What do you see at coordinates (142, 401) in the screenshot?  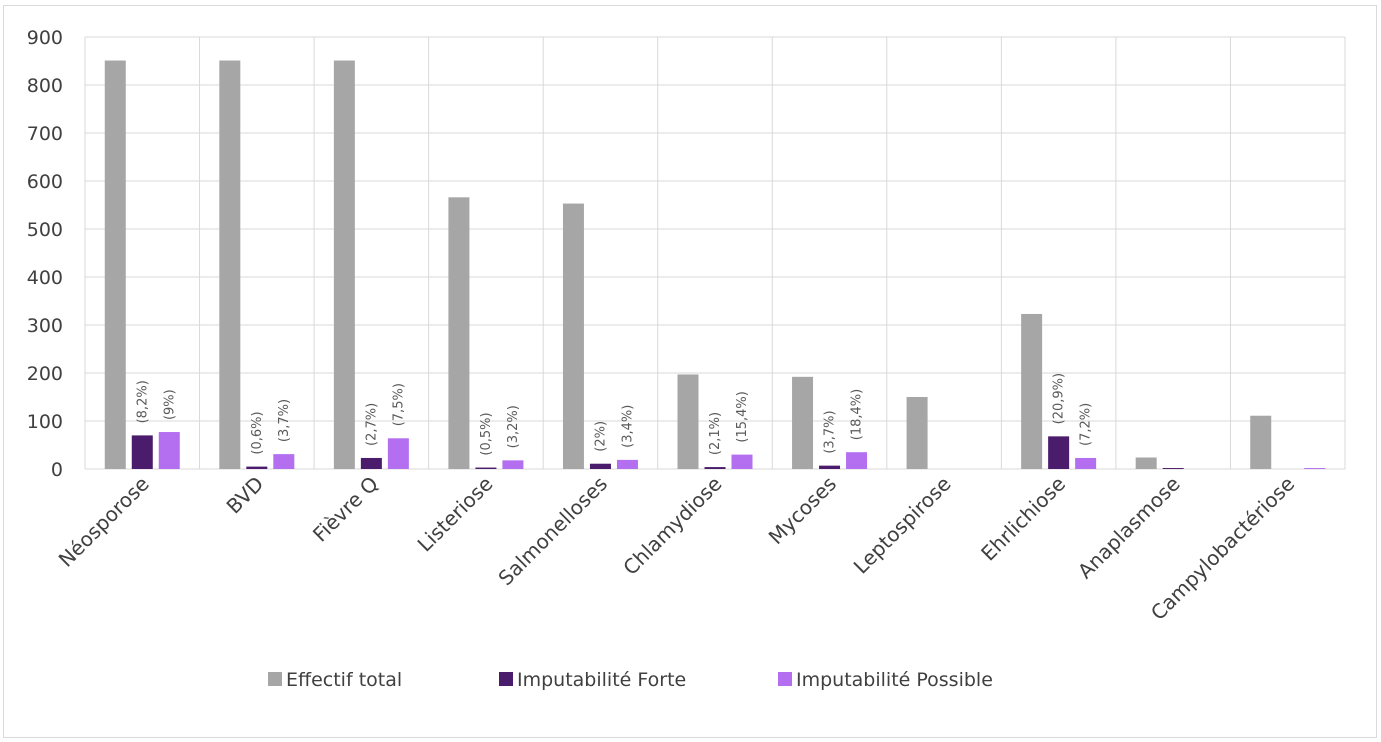 I see `bar-data-label: (8,2%)` at bounding box center [142, 401].